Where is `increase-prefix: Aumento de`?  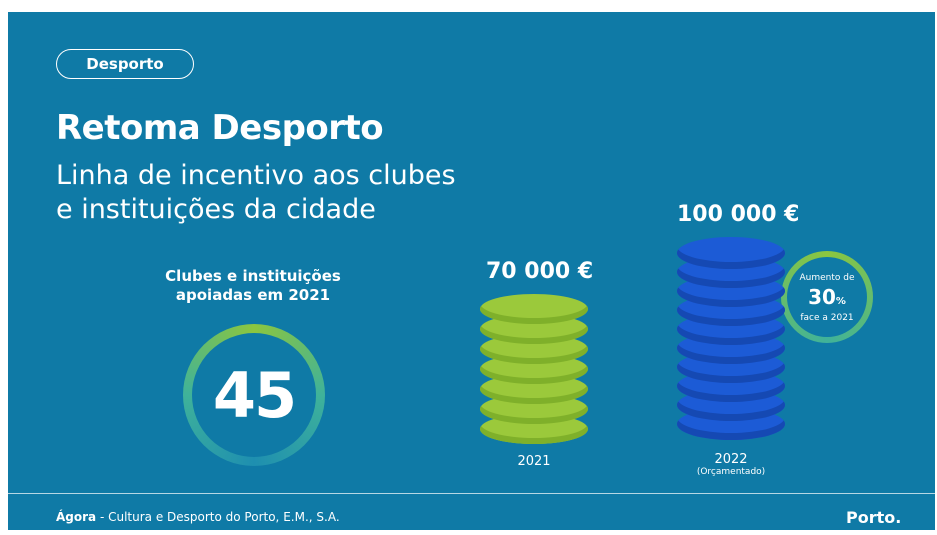 increase-prefix: Aumento de is located at coordinates (827, 278).